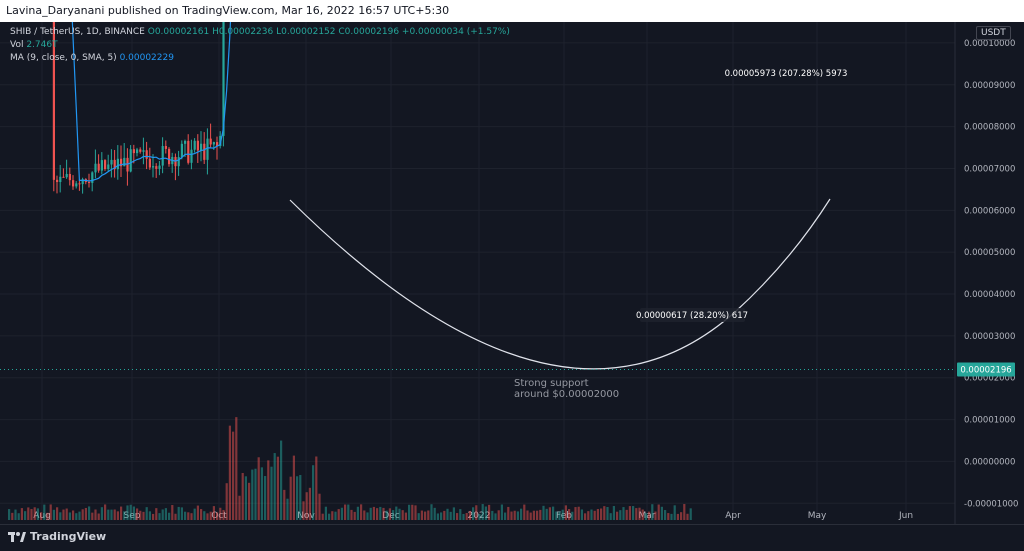  Describe the element at coordinates (989, 86) in the screenshot. I see `y-tick-label: 0.00009000` at that location.